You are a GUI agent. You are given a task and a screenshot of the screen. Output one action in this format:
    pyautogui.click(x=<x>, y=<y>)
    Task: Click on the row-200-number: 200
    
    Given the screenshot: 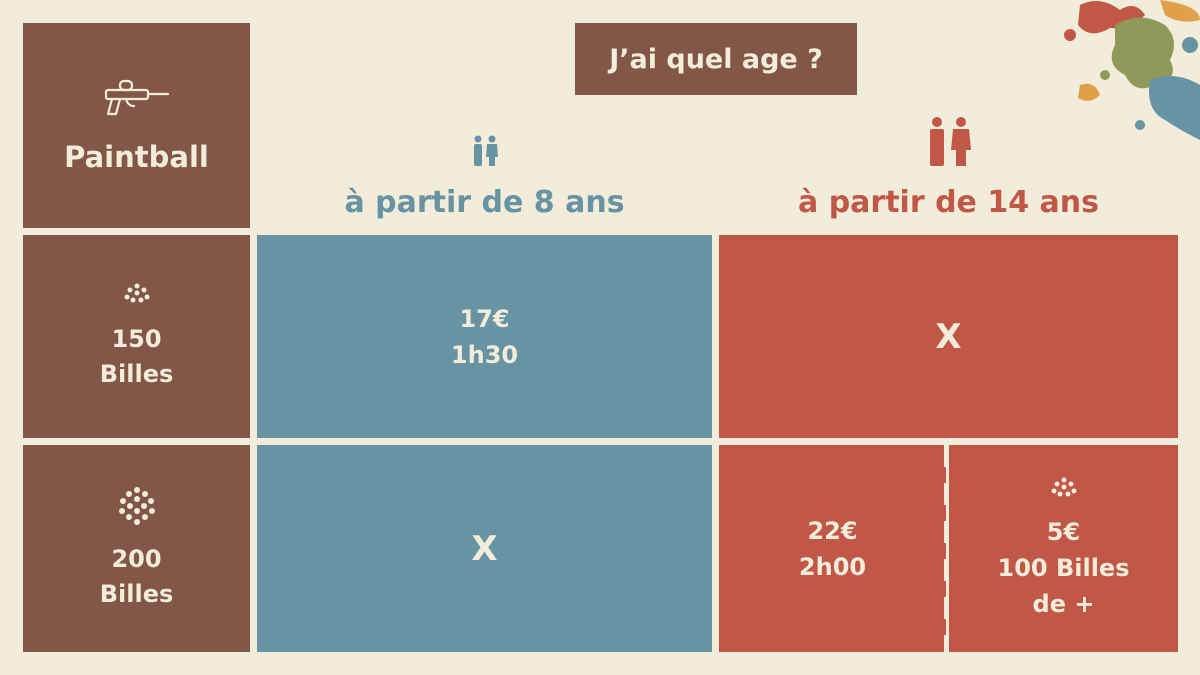 What is the action you would take?
    pyautogui.click(x=136, y=558)
    